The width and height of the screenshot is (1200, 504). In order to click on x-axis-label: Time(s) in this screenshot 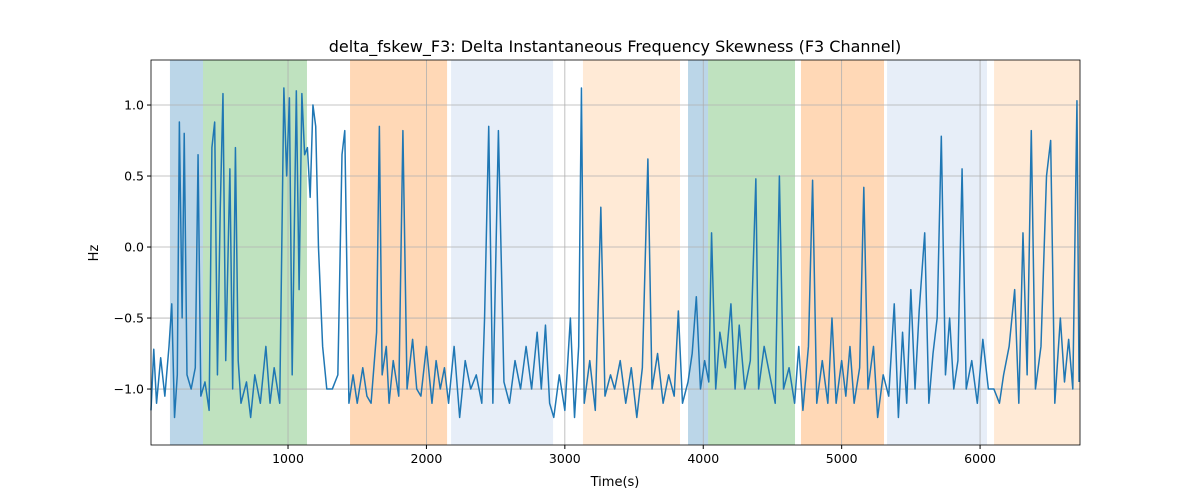, I will do `click(615, 482)`.